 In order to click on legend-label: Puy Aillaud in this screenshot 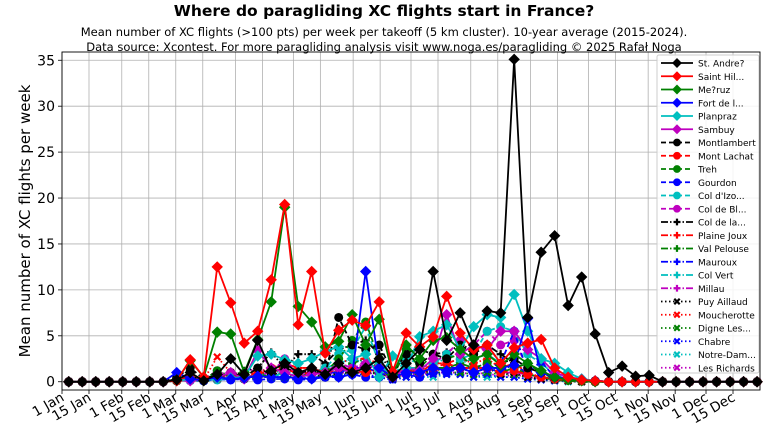, I will do `click(723, 303)`.